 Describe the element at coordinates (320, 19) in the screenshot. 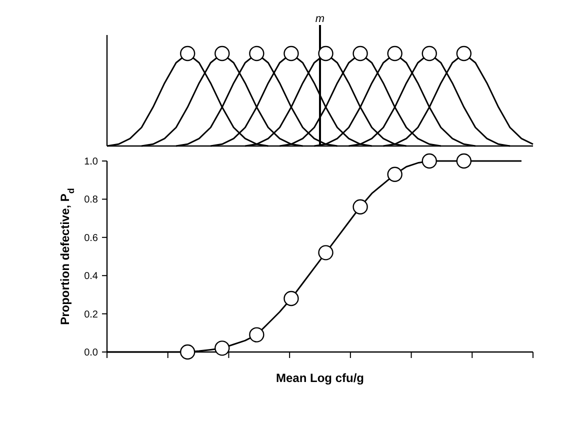

I see `text: m` at that location.